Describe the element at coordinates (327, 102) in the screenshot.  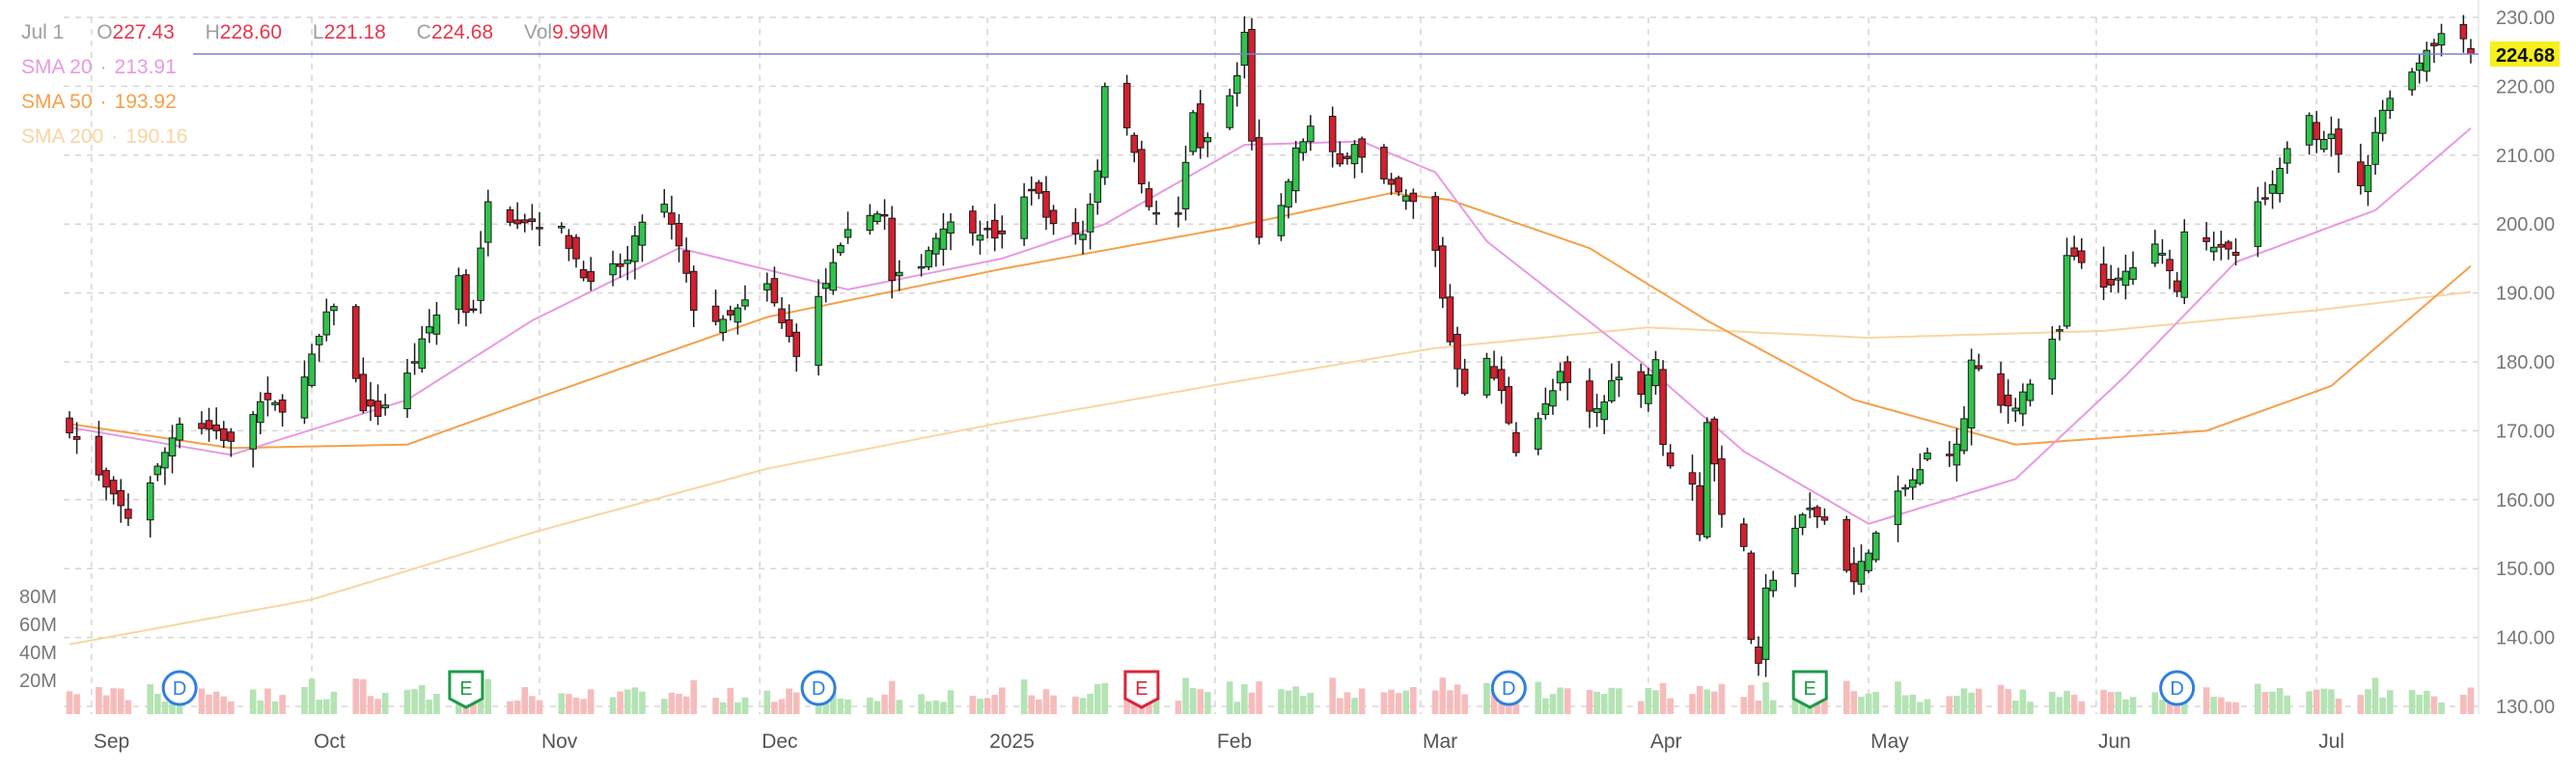
I see `legend-sma50: SMA 50 · 193.92` at that location.